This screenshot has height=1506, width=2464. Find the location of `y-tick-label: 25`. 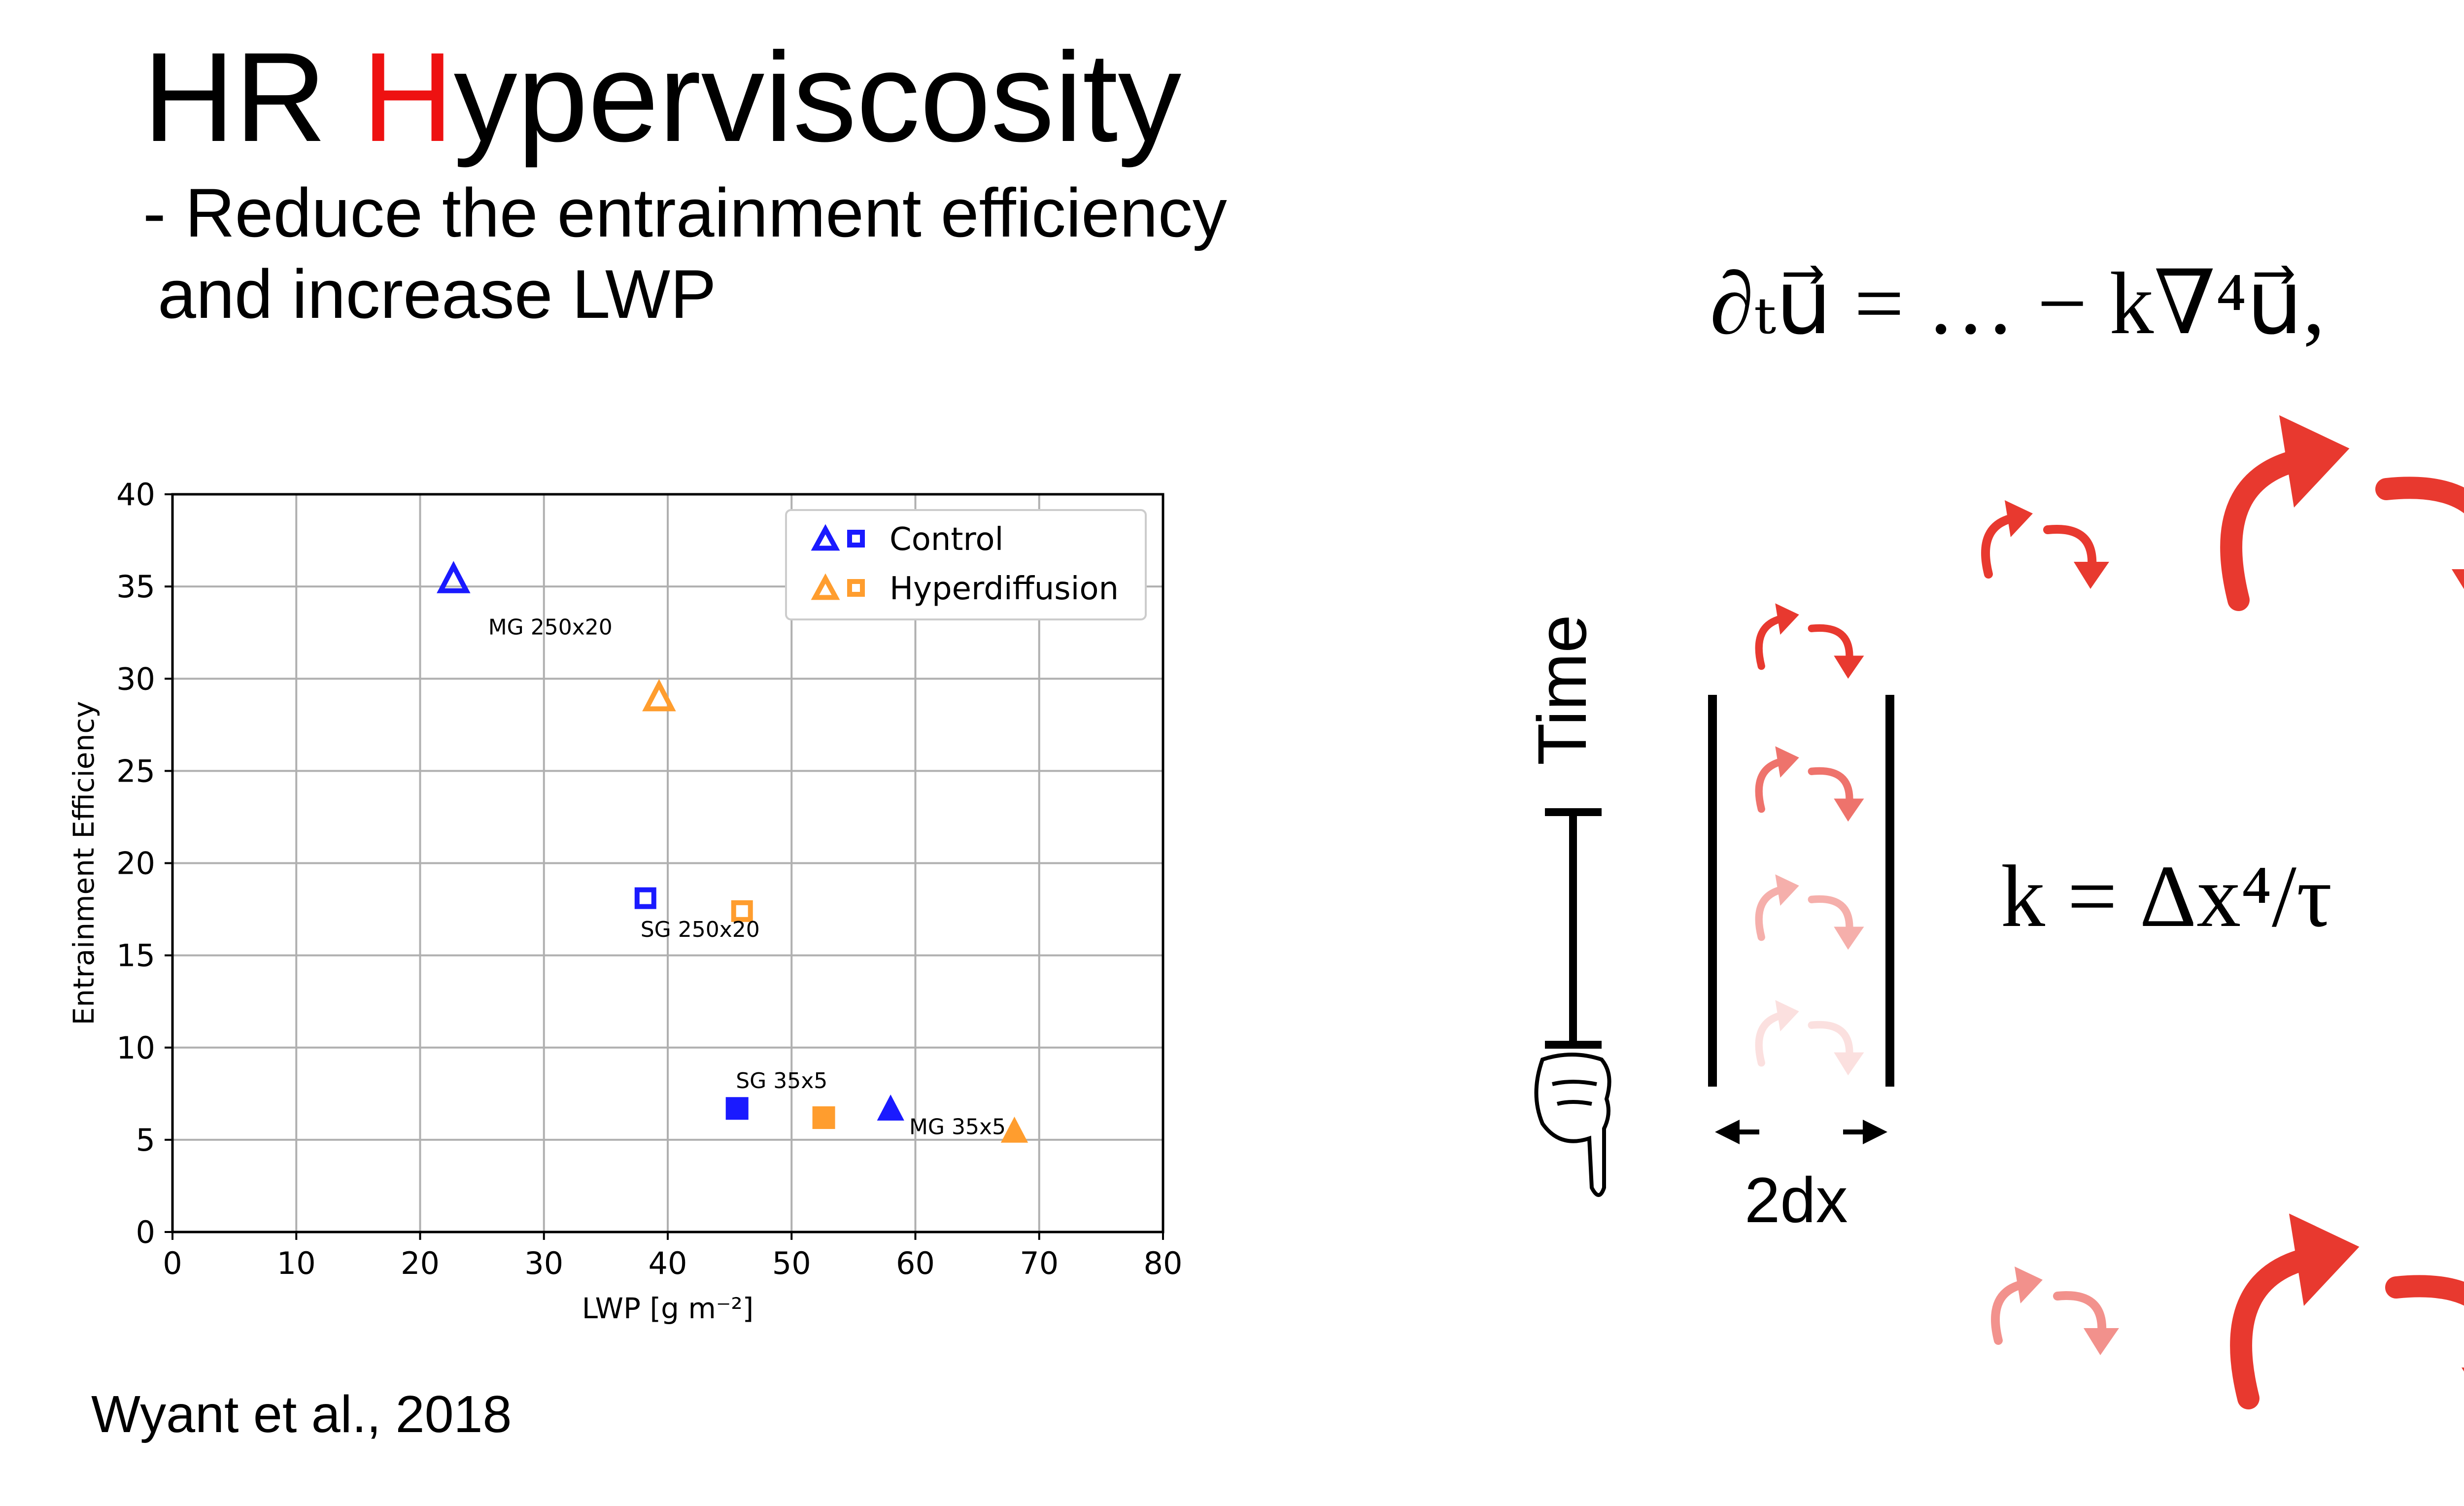

y-tick-label: 25 is located at coordinates (135, 771).